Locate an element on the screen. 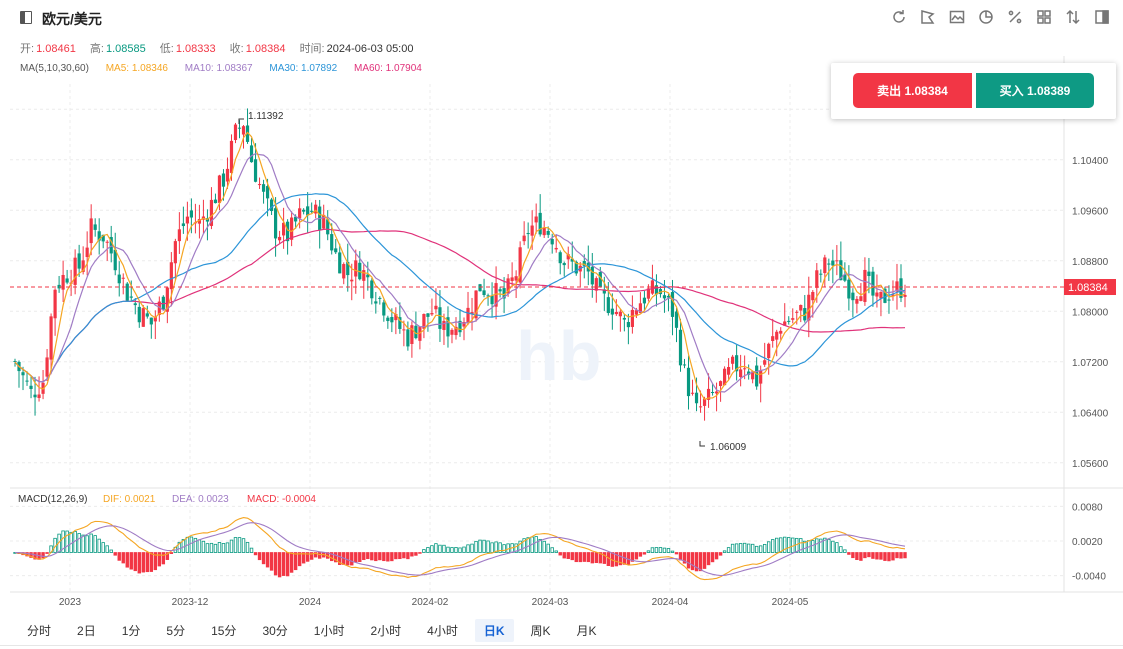 The height and width of the screenshot is (649, 1123). symbol-panel-icon is located at coordinates (26, 17).